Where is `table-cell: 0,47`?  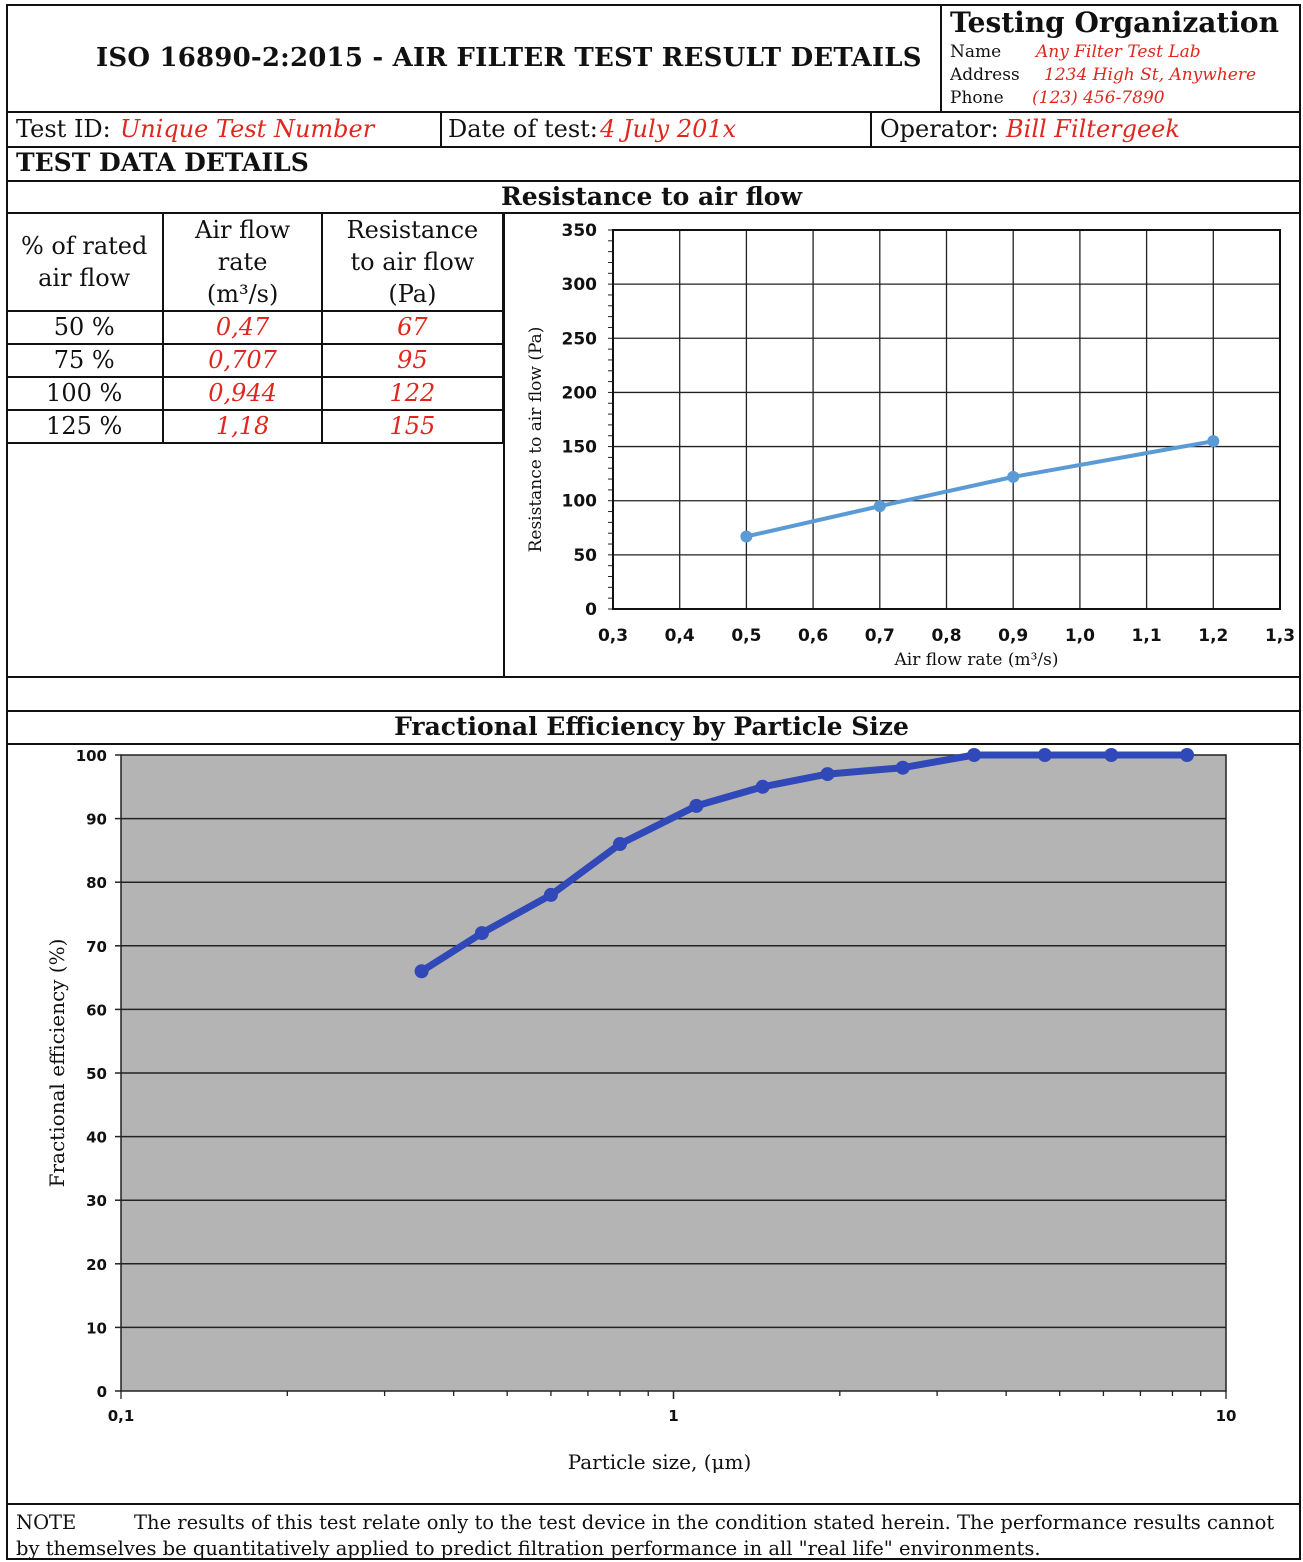 table-cell: 0,47 is located at coordinates (242, 327).